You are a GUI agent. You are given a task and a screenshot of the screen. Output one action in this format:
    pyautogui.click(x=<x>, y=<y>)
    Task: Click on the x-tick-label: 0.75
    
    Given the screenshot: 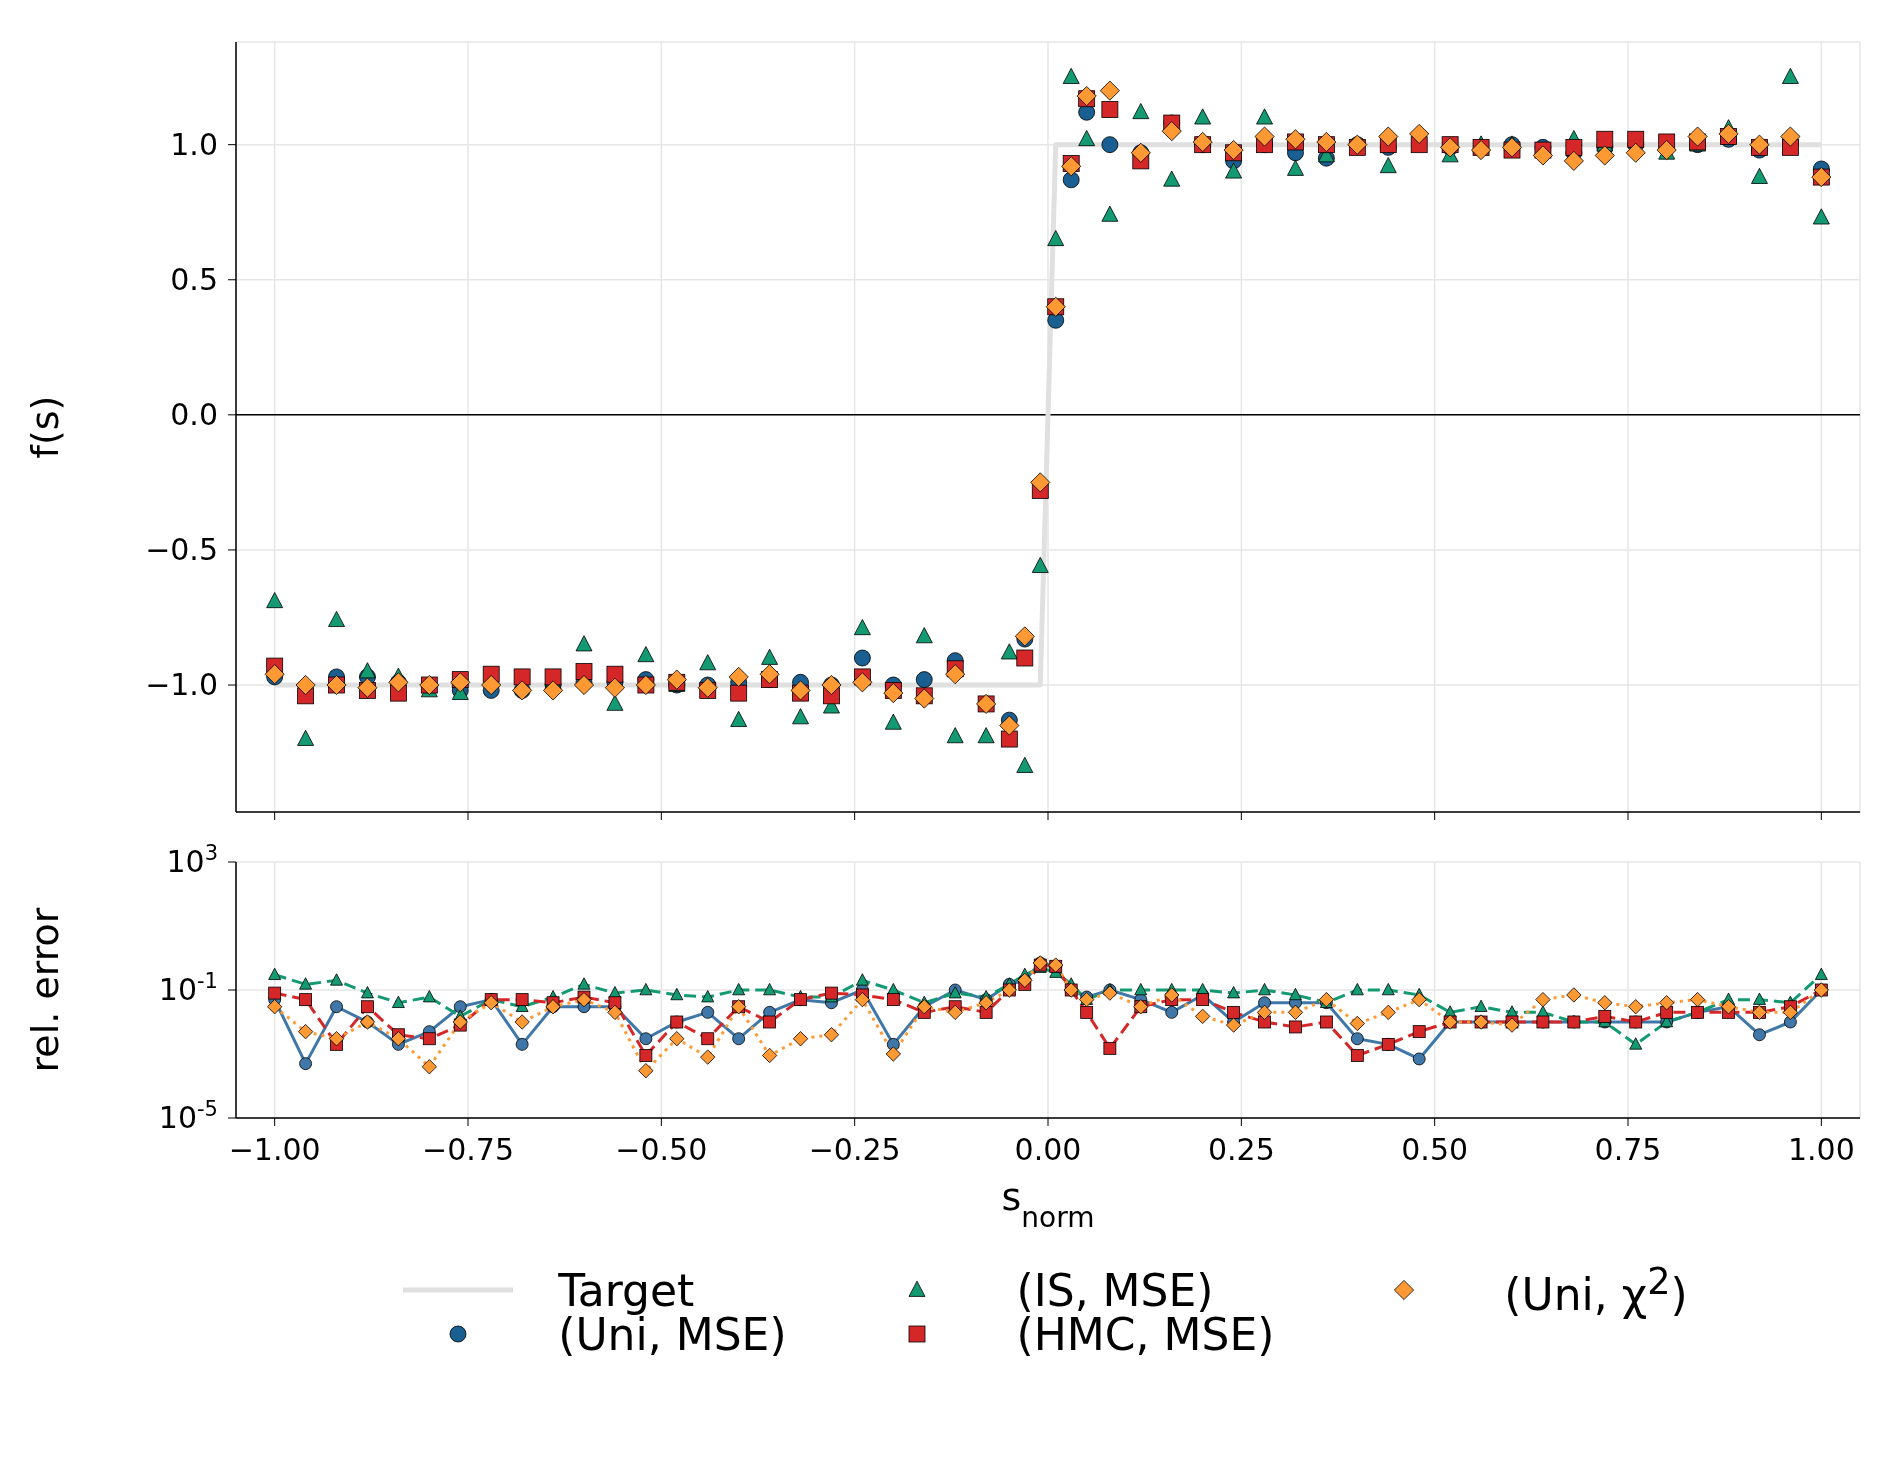 What is the action you would take?
    pyautogui.click(x=1628, y=1149)
    